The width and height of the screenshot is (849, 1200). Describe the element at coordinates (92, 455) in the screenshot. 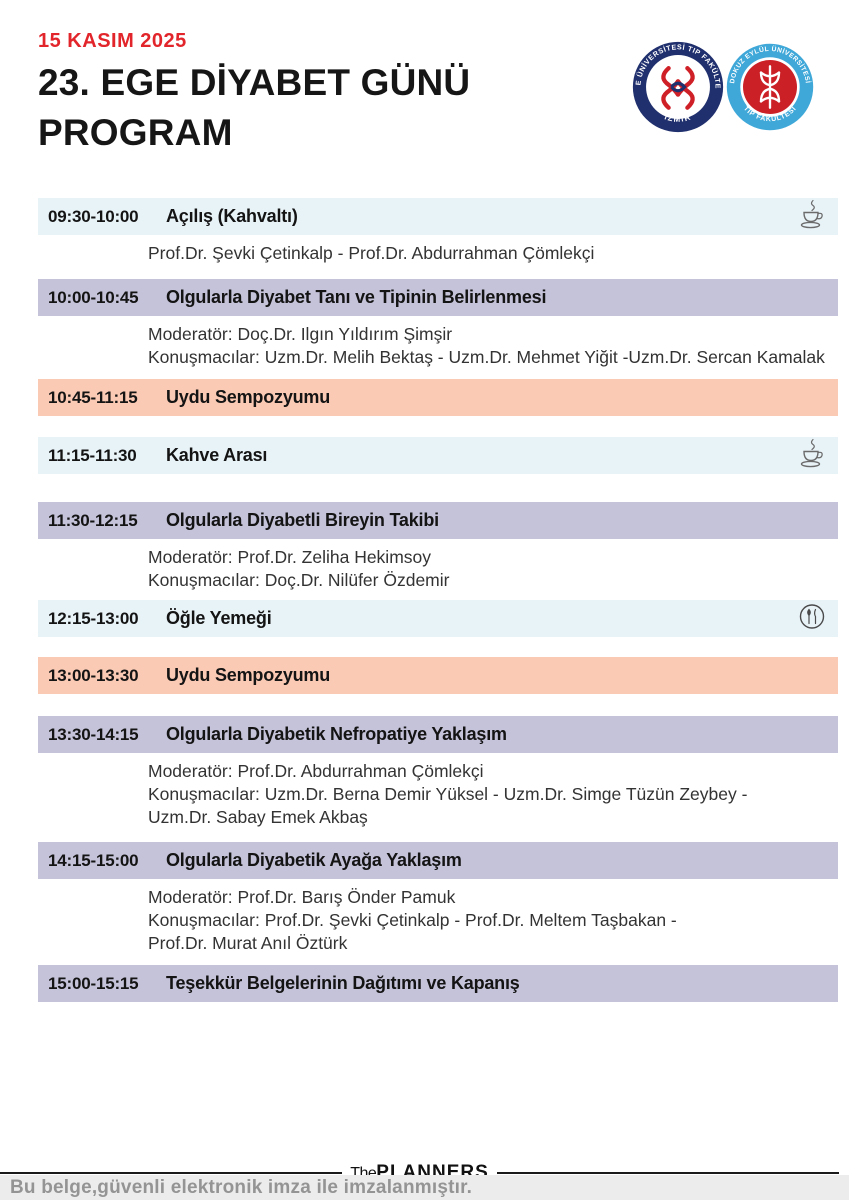

I see `session-time: 11:15-11:30` at that location.